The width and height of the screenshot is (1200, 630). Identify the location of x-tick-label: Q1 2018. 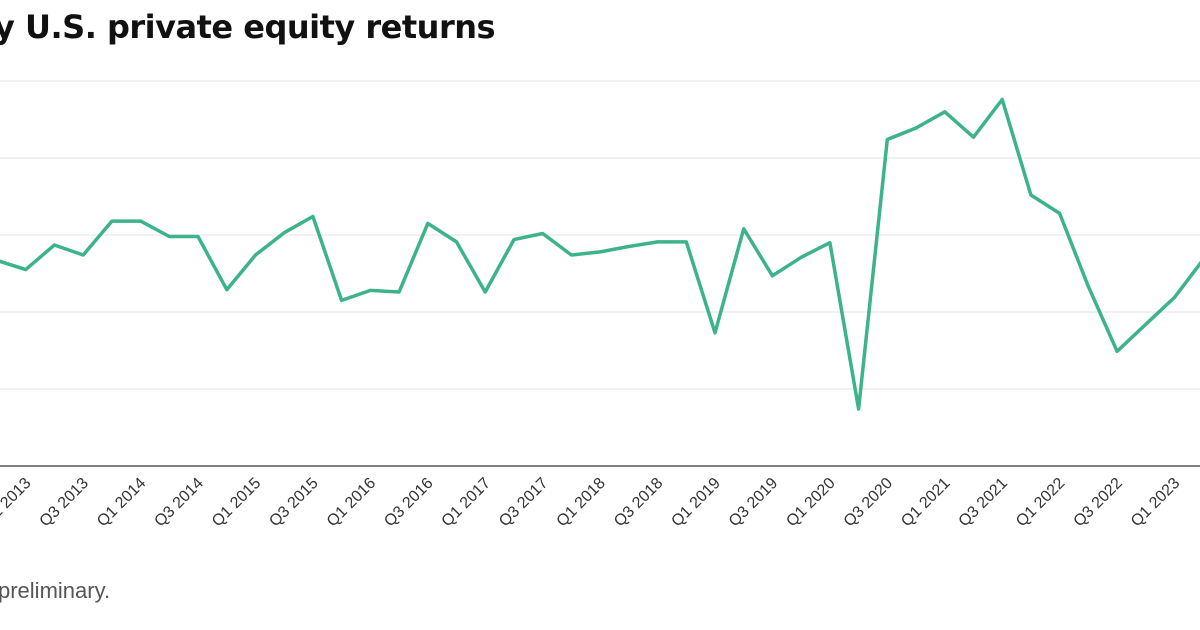
(580, 502).